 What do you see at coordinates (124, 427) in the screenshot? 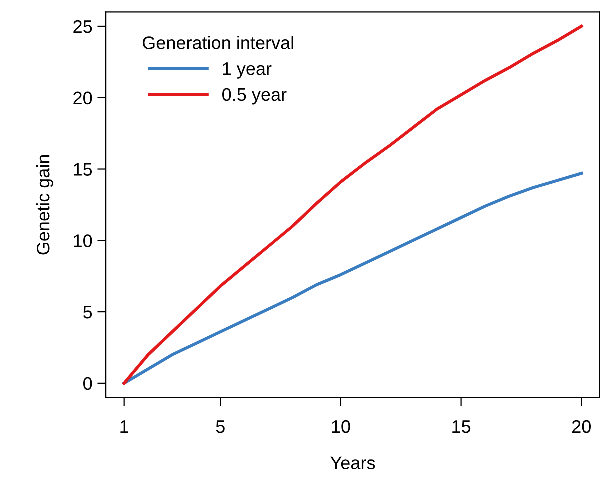
I see `x-tick-label: 1` at bounding box center [124, 427].